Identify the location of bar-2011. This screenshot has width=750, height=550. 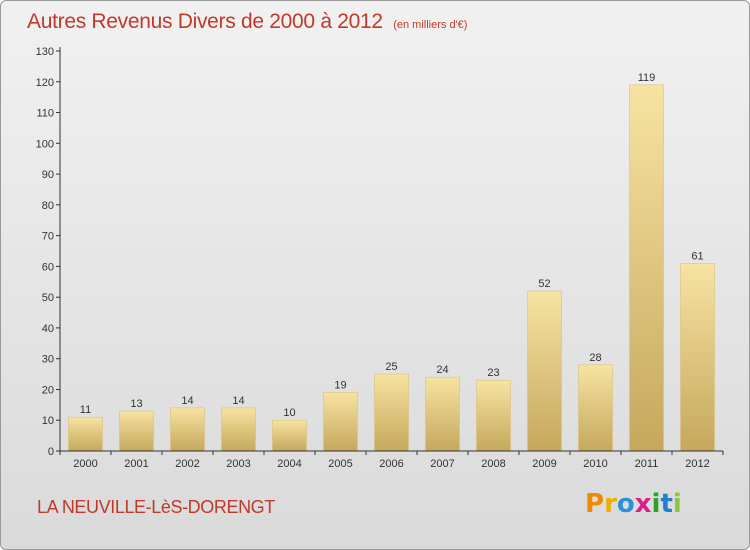
(646, 268).